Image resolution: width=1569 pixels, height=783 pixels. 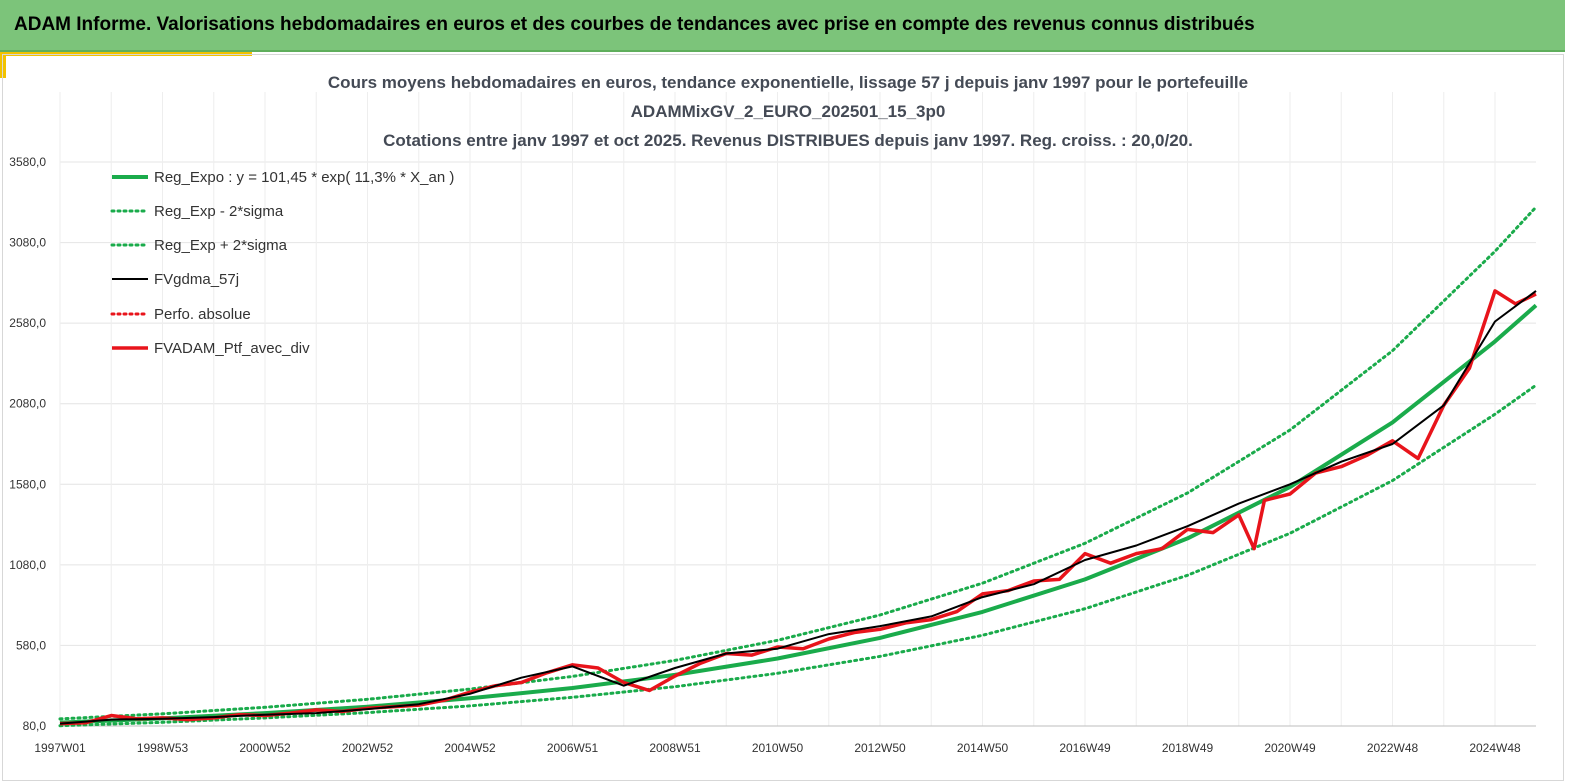 I want to click on x-tick-label: 2000W52, so click(x=265, y=748).